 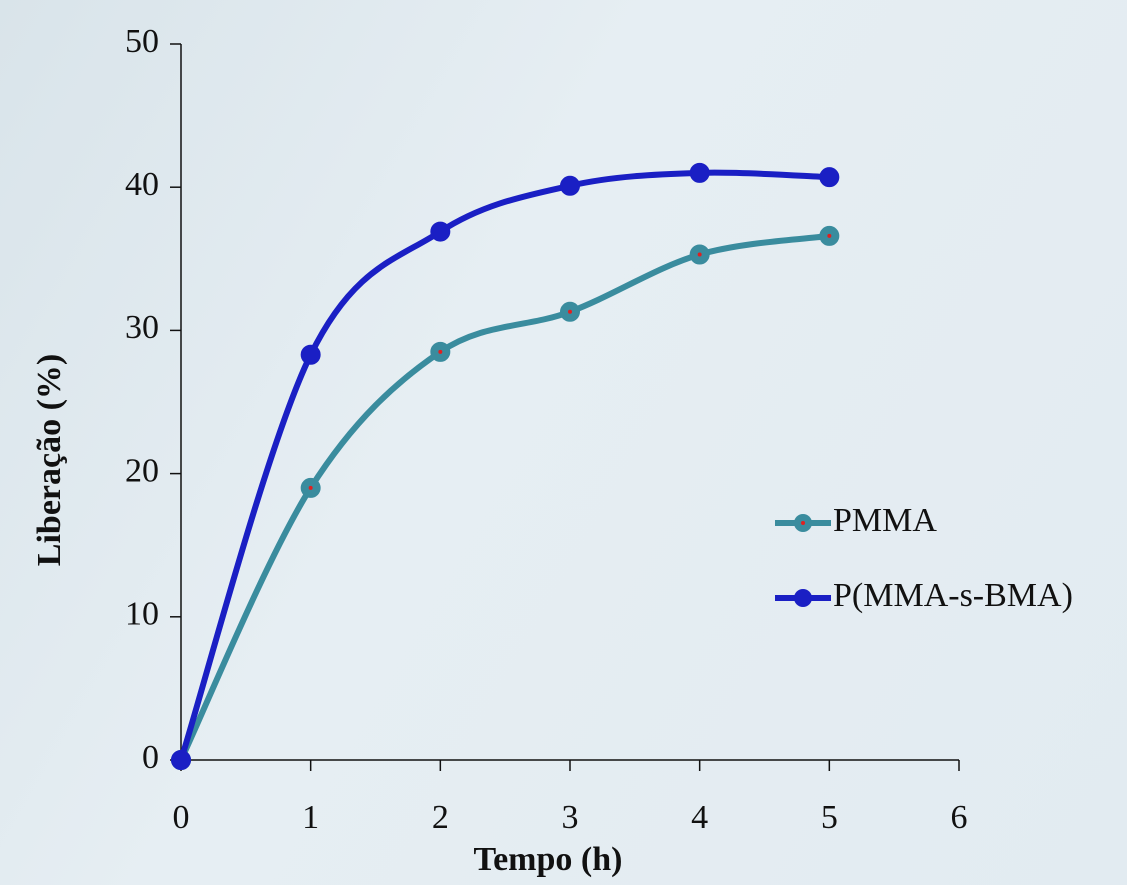 What do you see at coordinates (150, 757) in the screenshot?
I see `y-tick-label: 0` at bounding box center [150, 757].